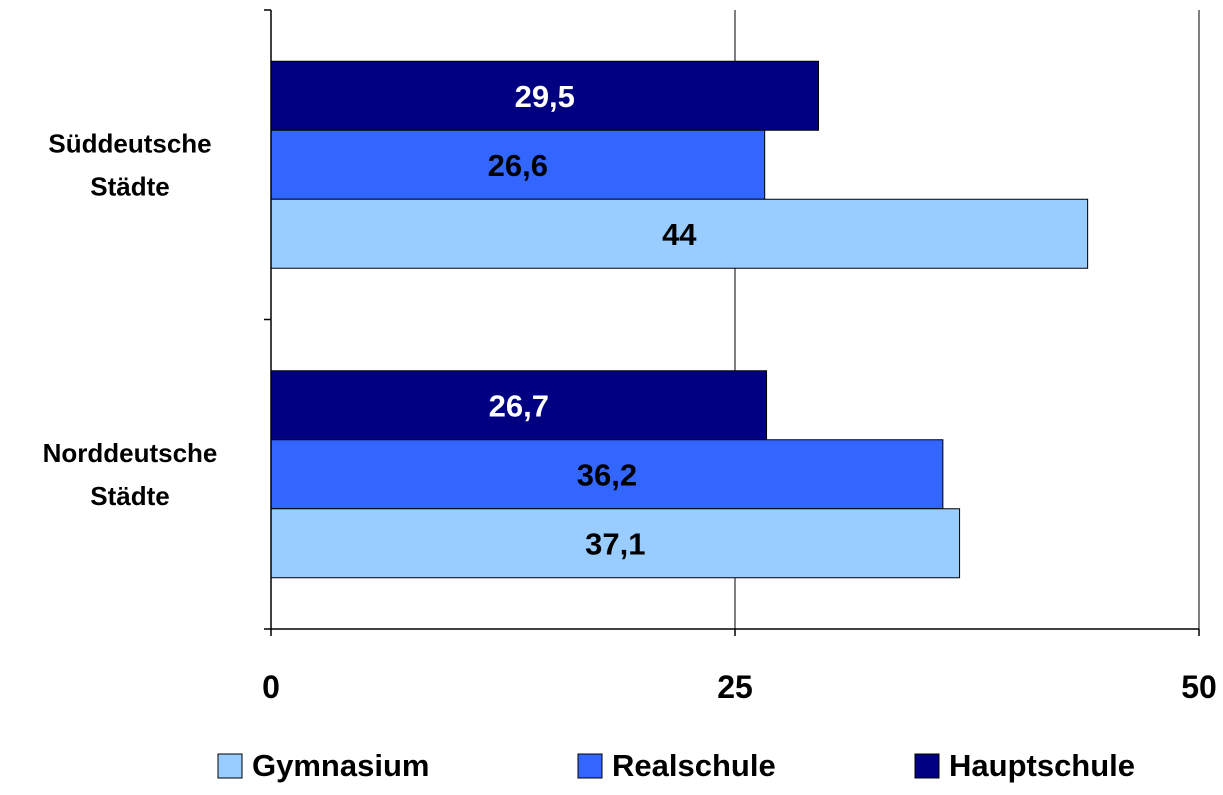 The height and width of the screenshot is (795, 1223). What do you see at coordinates (340, 765) in the screenshot?
I see `legend-label-gymnasium: Gymnasium` at bounding box center [340, 765].